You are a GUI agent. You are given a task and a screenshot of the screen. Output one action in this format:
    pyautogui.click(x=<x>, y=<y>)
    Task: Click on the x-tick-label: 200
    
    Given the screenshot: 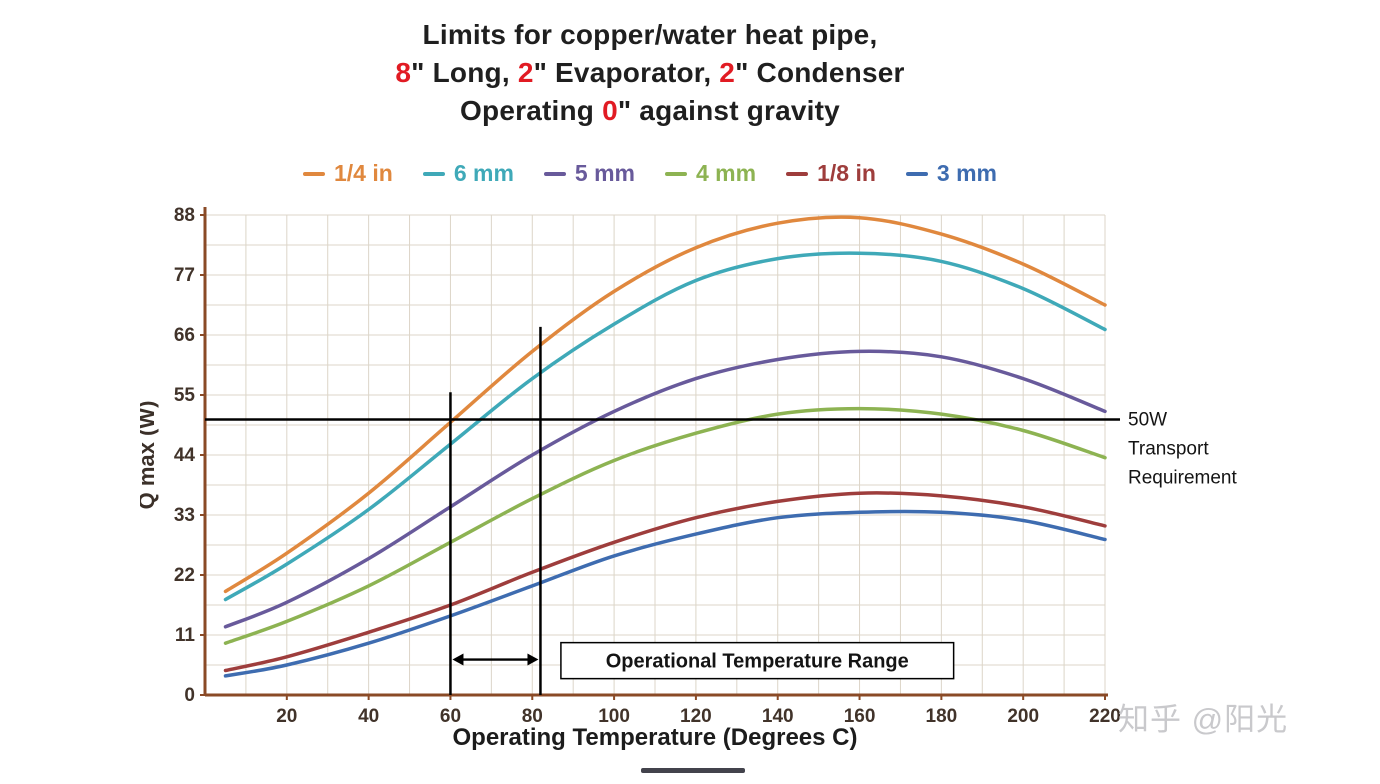 What is the action you would take?
    pyautogui.click(x=1023, y=716)
    